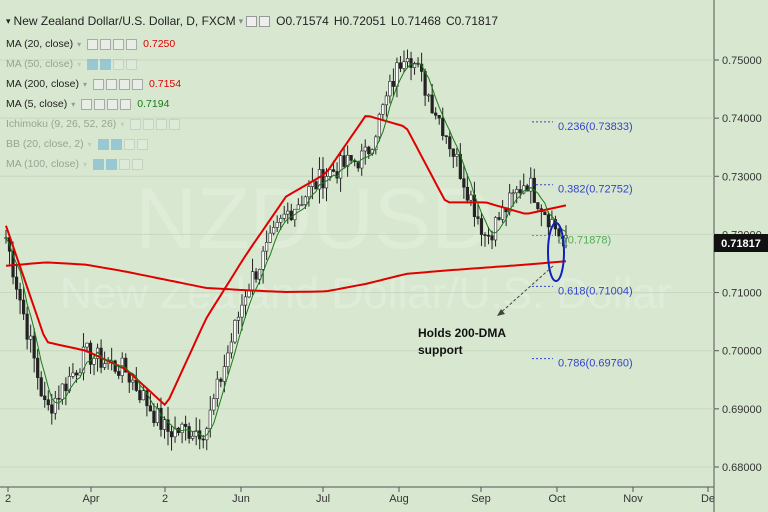 This screenshot has width=768, height=512. I want to click on last-price-box, so click(741, 243).